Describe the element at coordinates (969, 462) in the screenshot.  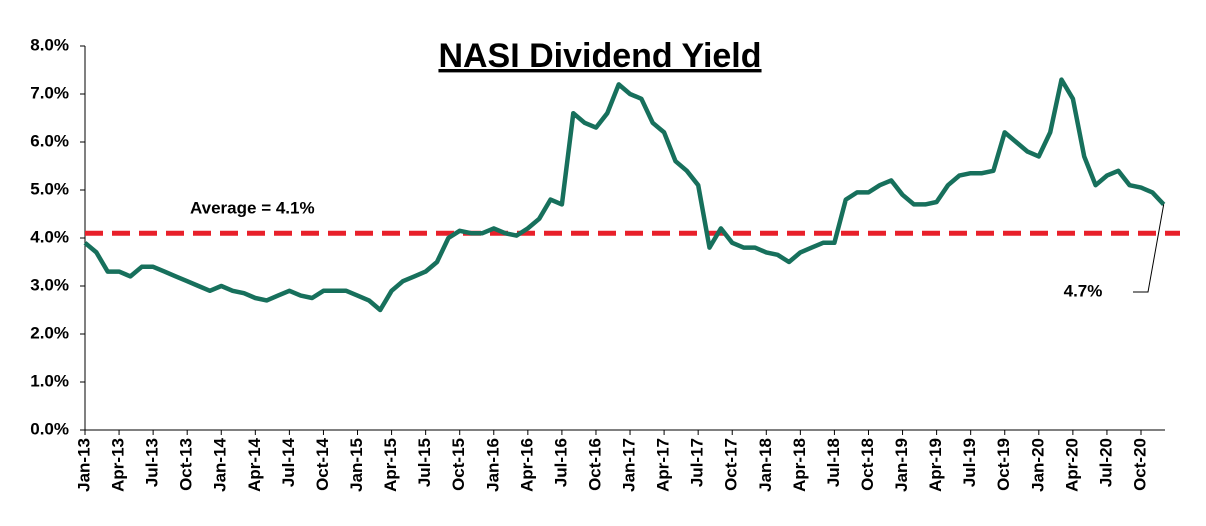
I see `x-tick-label: Jul-19` at that location.